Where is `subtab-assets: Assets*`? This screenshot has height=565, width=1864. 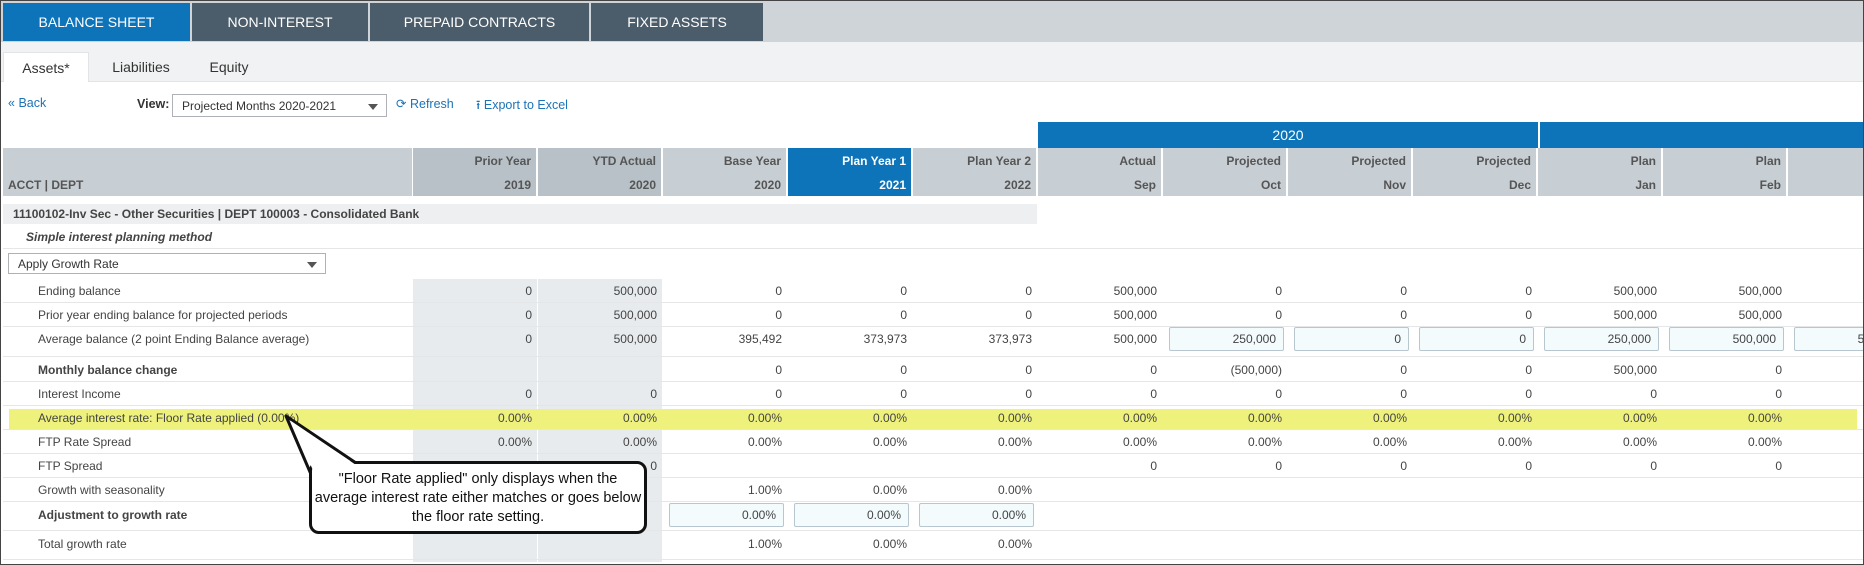
subtab-assets: Assets* is located at coordinates (46, 67).